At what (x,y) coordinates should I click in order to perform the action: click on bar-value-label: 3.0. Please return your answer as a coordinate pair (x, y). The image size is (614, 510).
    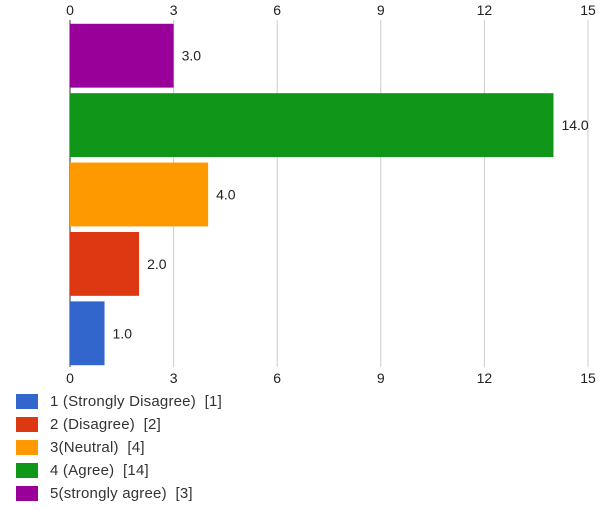
    Looking at the image, I should click on (192, 56).